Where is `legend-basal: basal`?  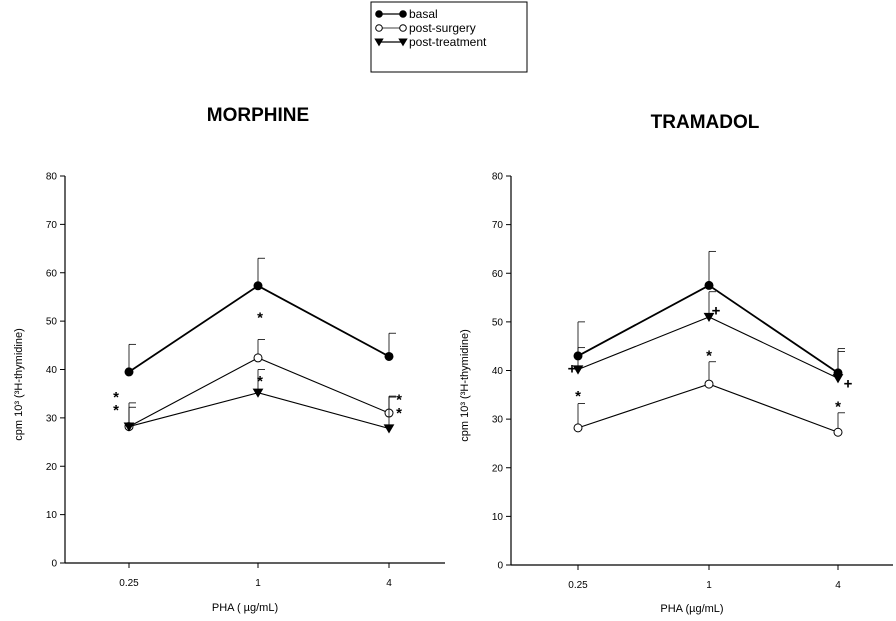 legend-basal: basal is located at coordinates (406, 14).